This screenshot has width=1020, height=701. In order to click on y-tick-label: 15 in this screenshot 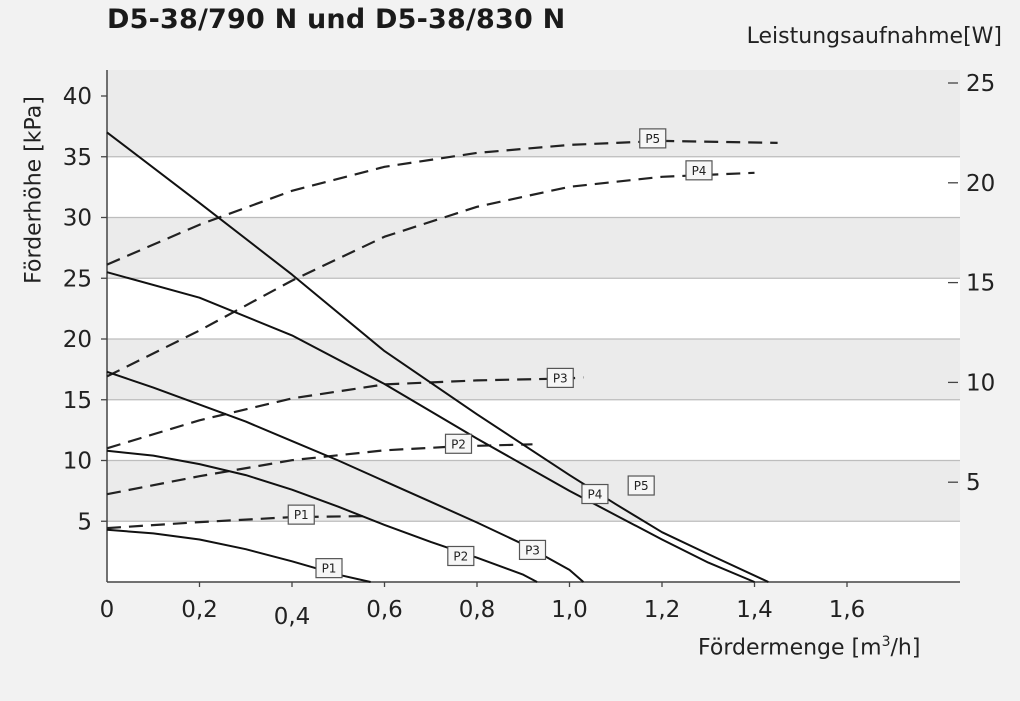, I will do `click(77, 401)`.